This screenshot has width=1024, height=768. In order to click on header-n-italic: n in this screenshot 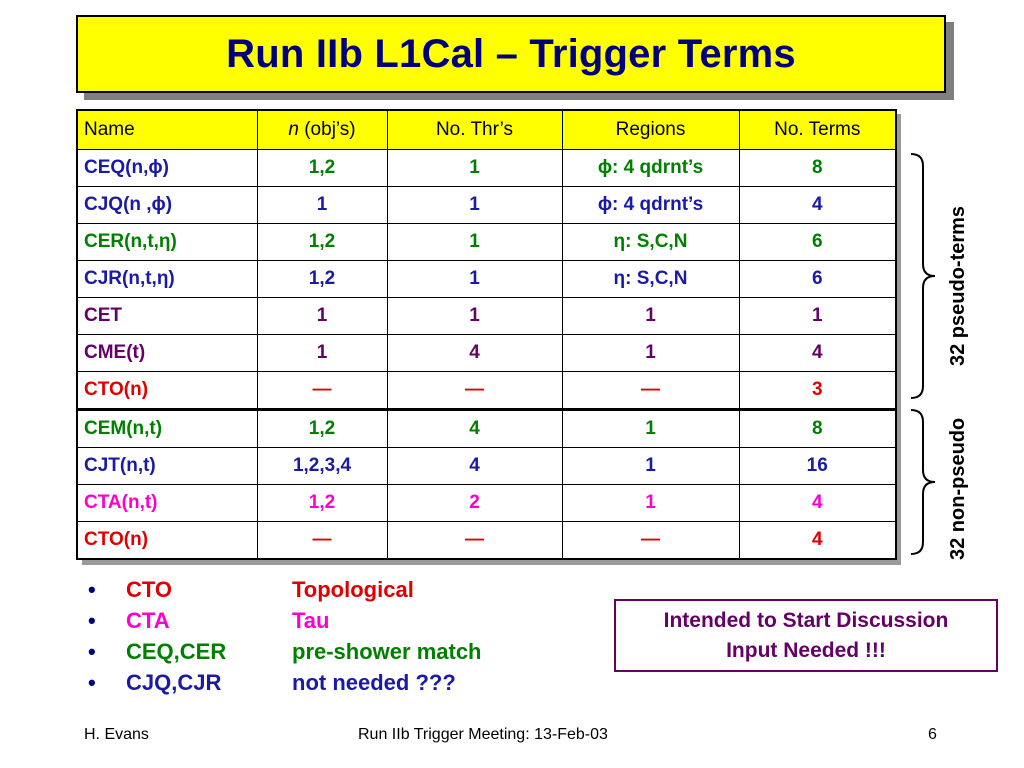, I will do `click(293, 129)`.